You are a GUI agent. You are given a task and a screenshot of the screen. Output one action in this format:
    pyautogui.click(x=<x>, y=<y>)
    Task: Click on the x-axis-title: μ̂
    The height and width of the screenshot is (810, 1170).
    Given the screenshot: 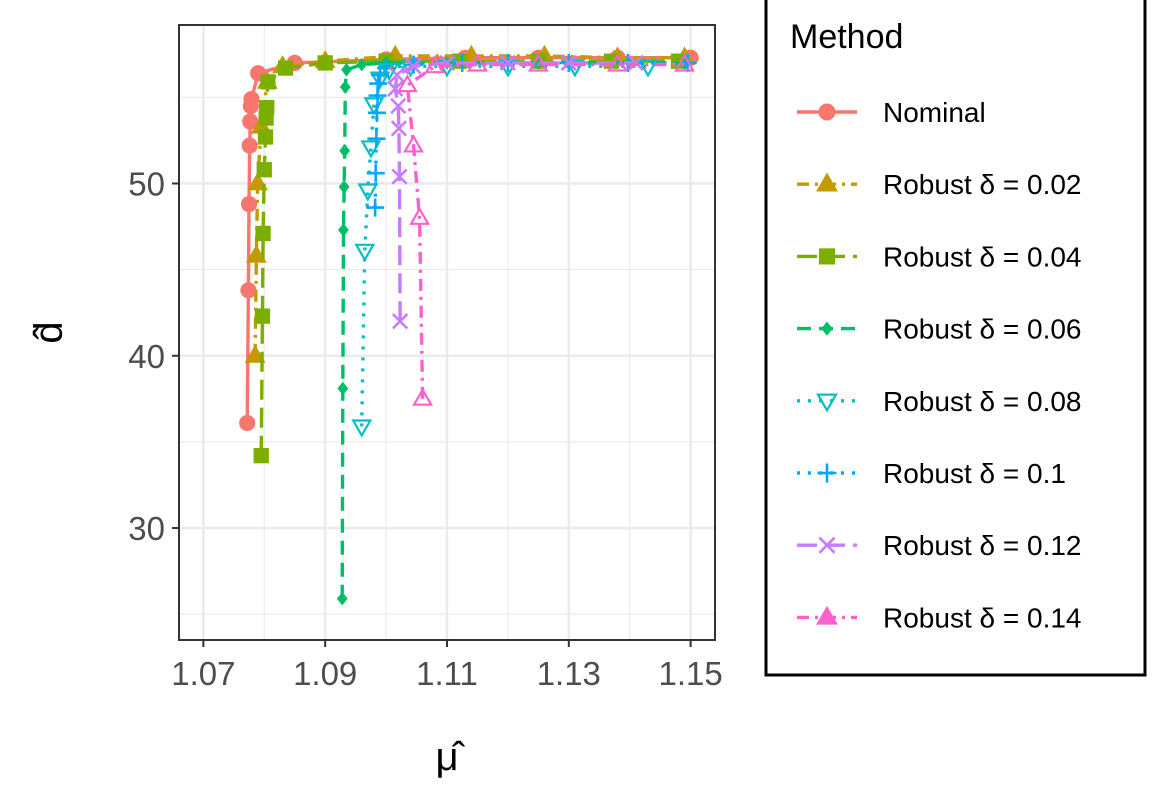 What is the action you would take?
    pyautogui.click(x=450, y=757)
    